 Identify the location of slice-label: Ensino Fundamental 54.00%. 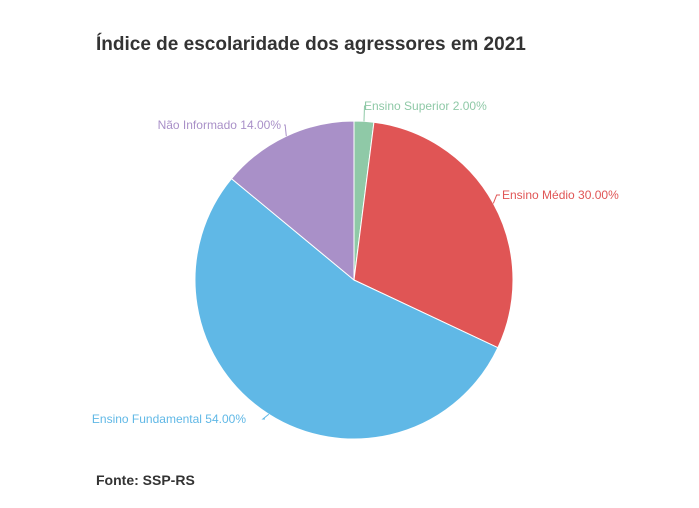
(169, 419).